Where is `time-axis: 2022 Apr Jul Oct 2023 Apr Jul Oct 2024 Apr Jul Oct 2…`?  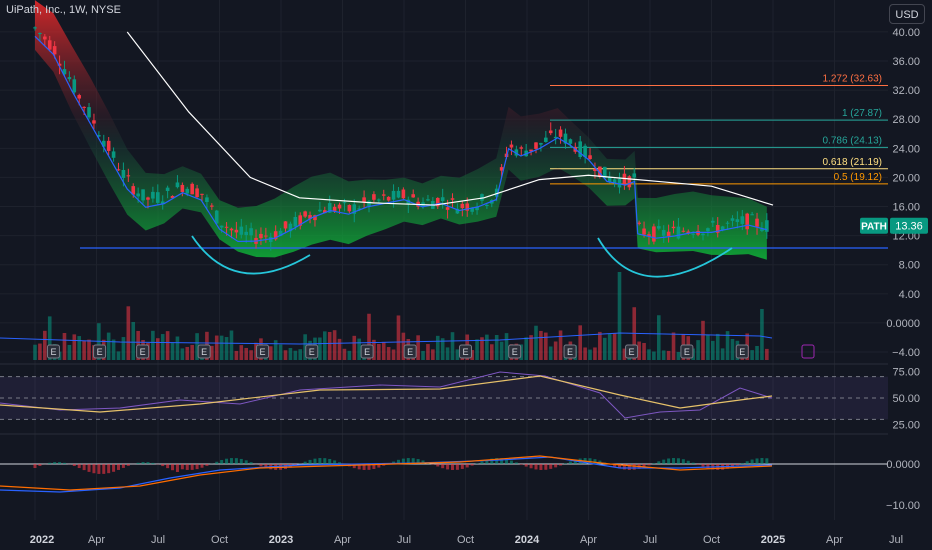 time-axis: 2022 Apr Jul Oct 2023 Apr Jul Oct 2024 Apr Jul Oct 2… is located at coordinates (466, 539).